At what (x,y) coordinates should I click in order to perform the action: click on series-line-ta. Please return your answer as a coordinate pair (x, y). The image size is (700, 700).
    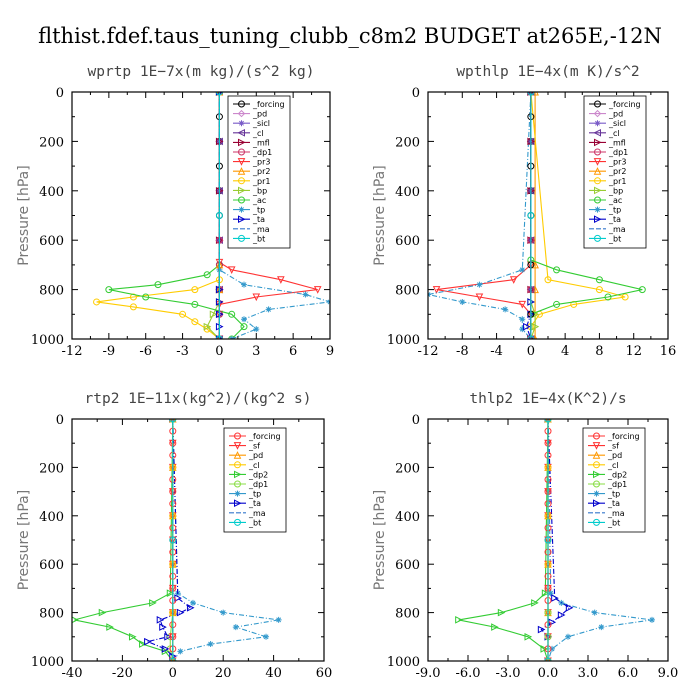
    Looking at the image, I should click on (168, 540).